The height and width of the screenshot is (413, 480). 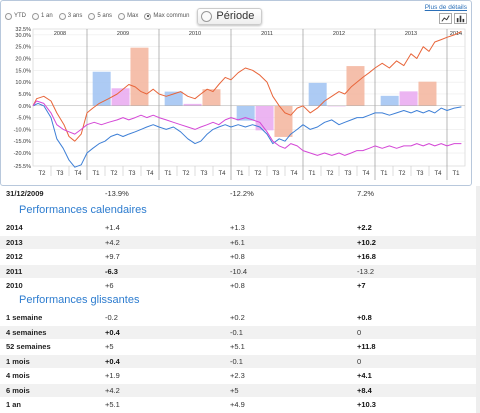 What do you see at coordinates (26, 332) in the screenshot?
I see `table-cell: 4 semaines` at bounding box center [26, 332].